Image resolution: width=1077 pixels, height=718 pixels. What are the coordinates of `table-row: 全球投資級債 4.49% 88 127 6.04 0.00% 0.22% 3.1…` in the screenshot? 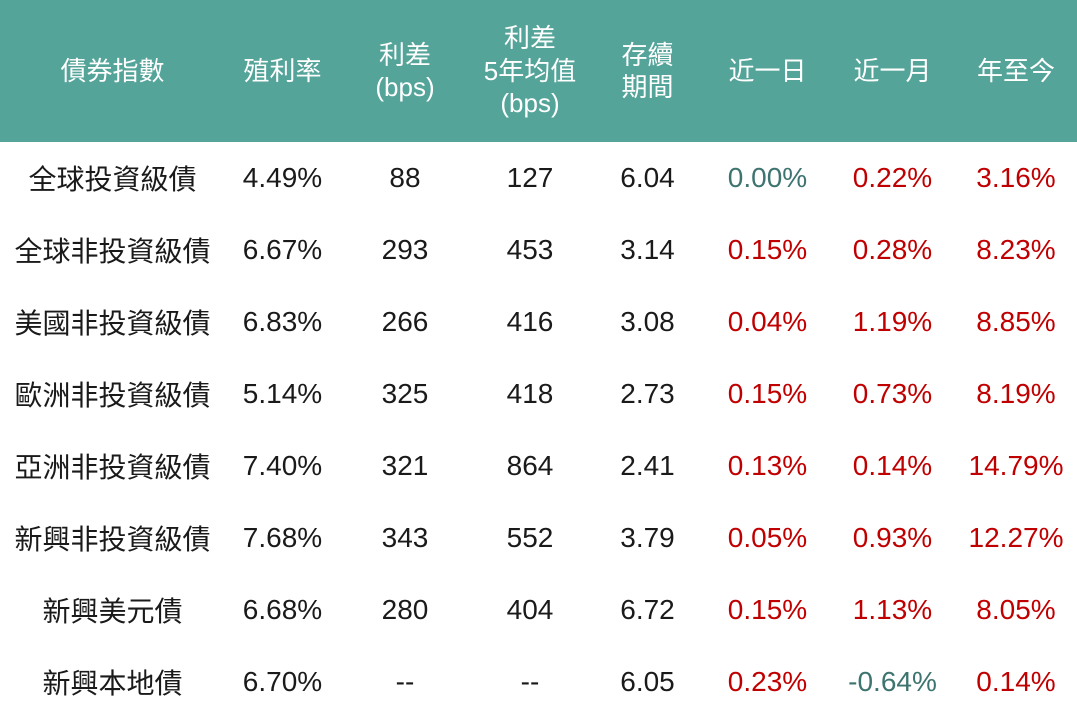 It's located at (538, 178).